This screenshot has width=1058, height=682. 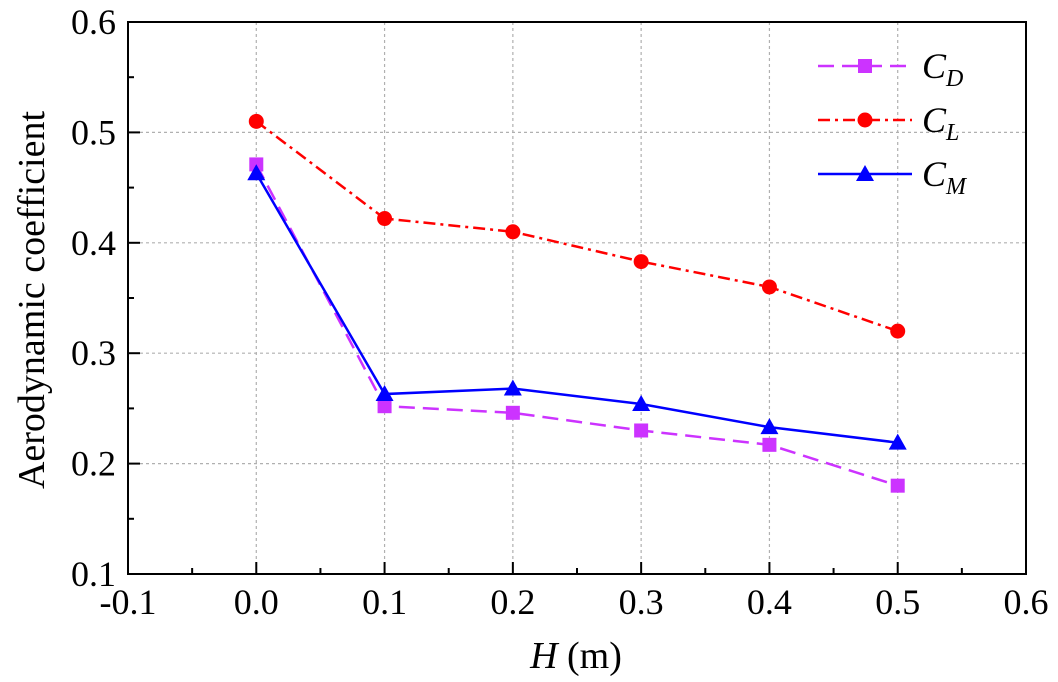 What do you see at coordinates (93, 243) in the screenshot?
I see `y-tick-label: 0.4` at bounding box center [93, 243].